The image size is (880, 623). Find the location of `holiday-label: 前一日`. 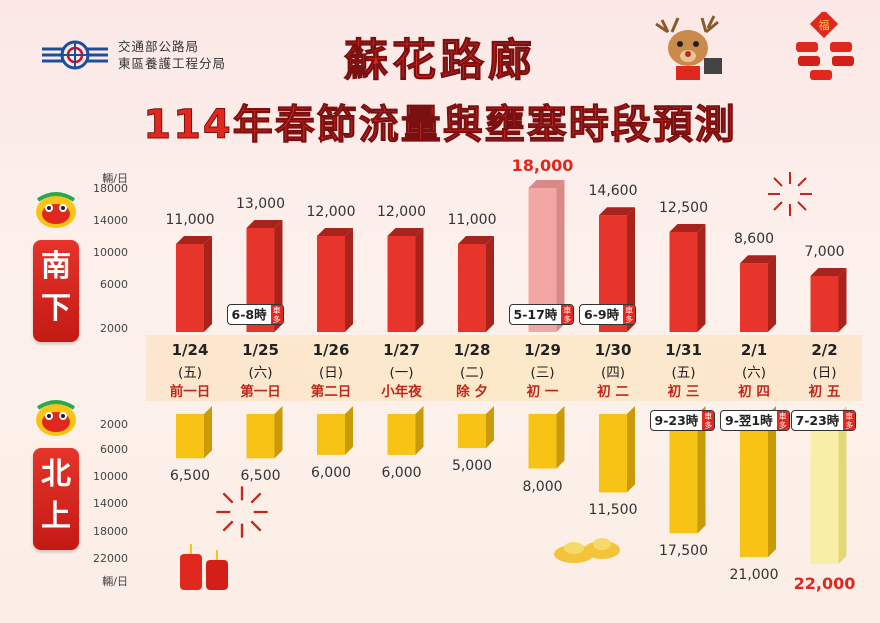

holiday-label: 前一日 is located at coordinates (190, 392).